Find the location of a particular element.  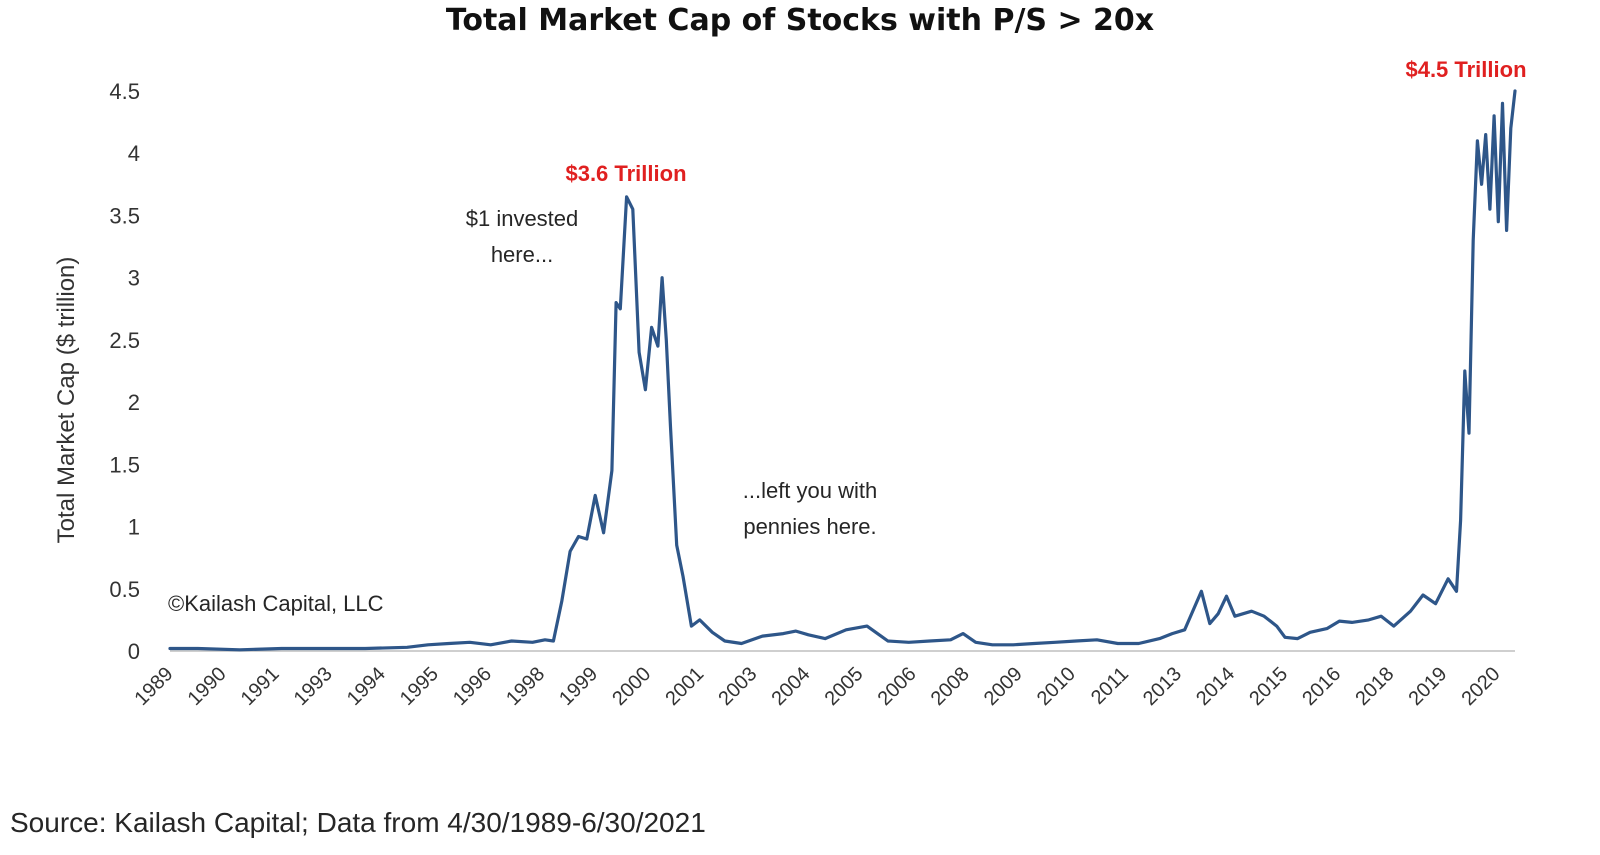

x-tick-label: 1993 is located at coordinates (313, 686).